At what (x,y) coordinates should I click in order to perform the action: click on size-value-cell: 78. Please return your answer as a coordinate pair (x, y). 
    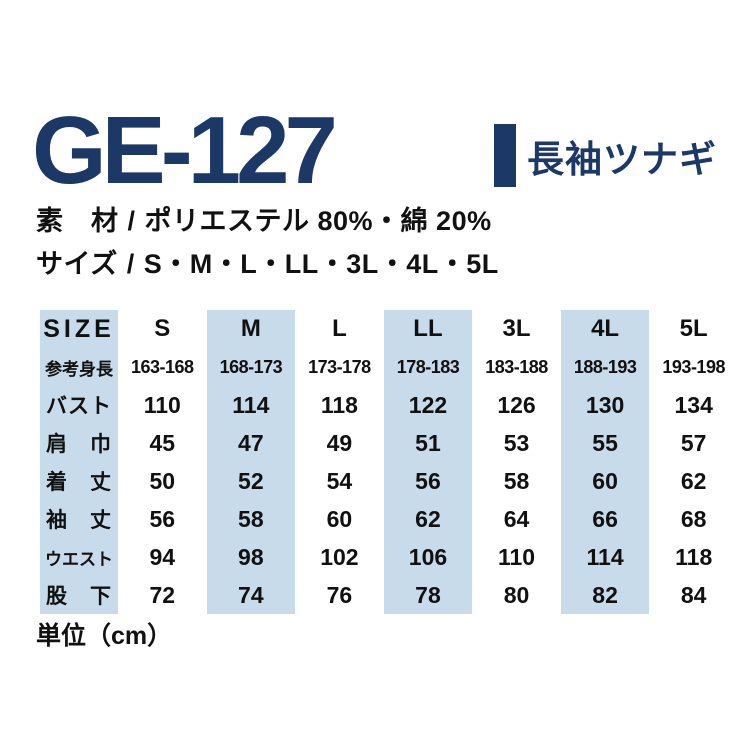
    Looking at the image, I should click on (428, 595).